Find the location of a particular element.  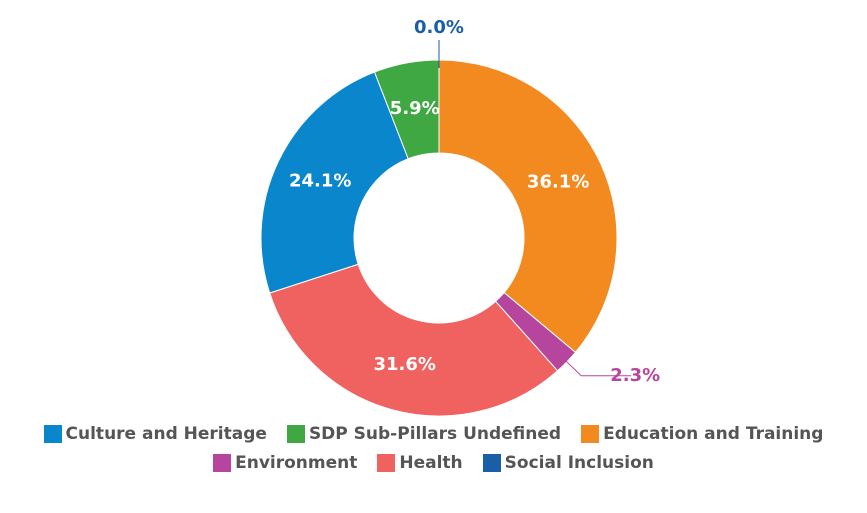

legend-item: Education and Training is located at coordinates (702, 434).